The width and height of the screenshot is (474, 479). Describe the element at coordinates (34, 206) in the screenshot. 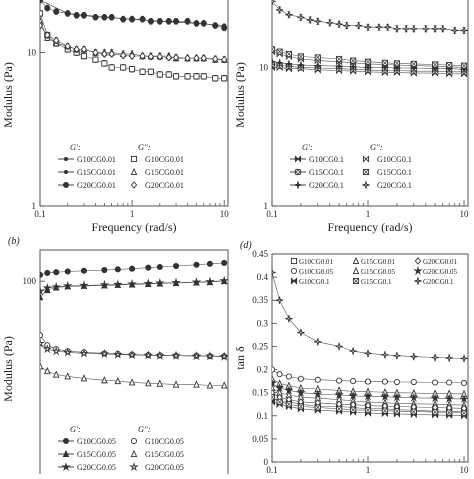

I see `chart-a-y-tick-label: 1` at that location.